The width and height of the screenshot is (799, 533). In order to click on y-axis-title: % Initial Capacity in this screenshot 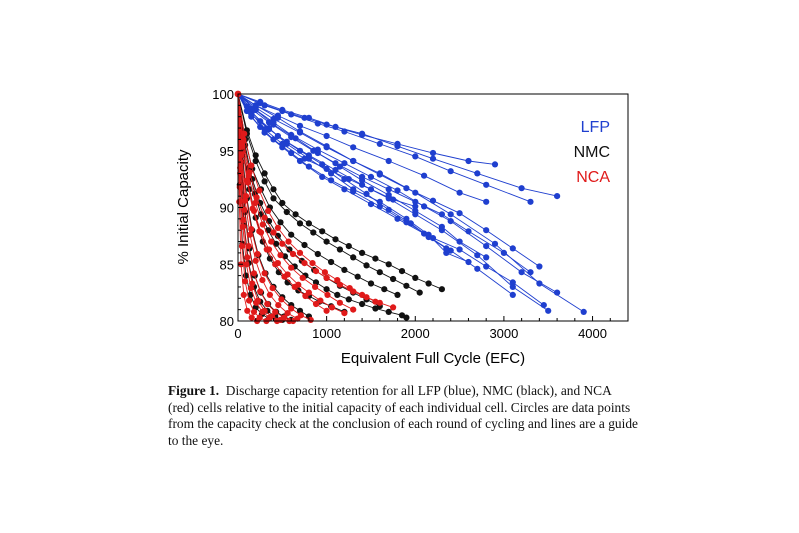, I will do `click(183, 207)`.